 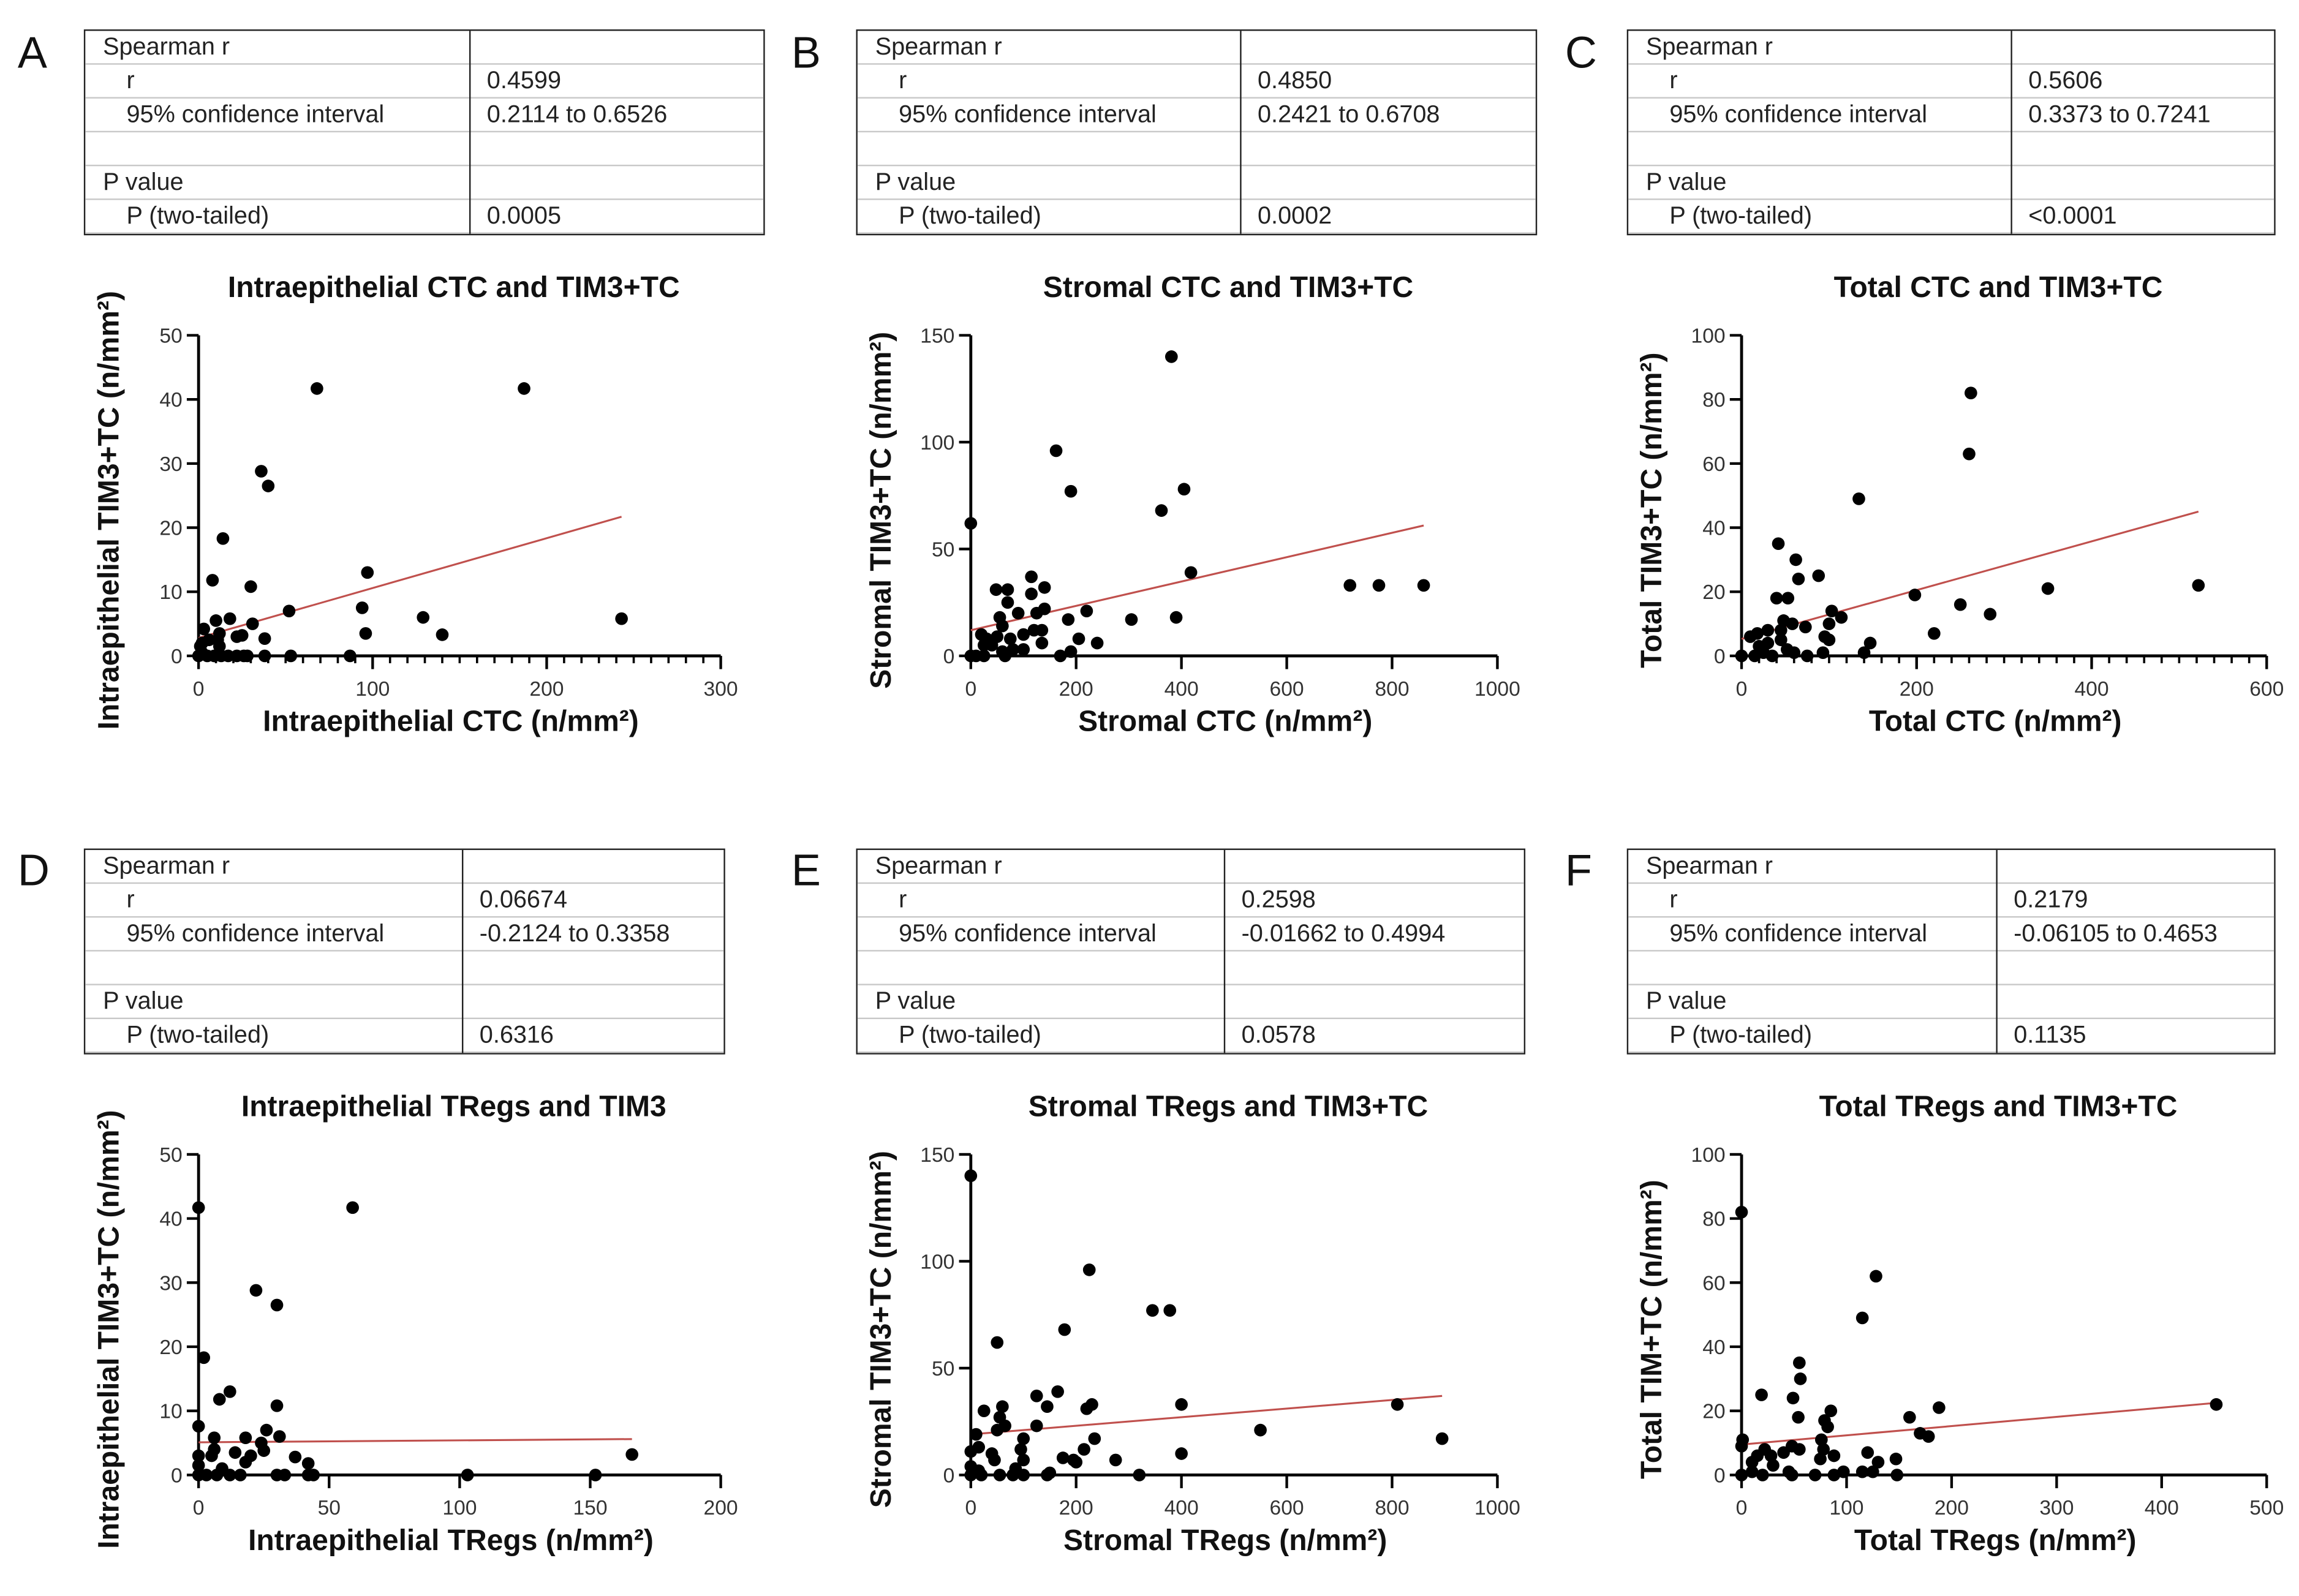 What do you see at coordinates (2162, 1508) in the screenshot?
I see `x-tick-label: 400` at bounding box center [2162, 1508].